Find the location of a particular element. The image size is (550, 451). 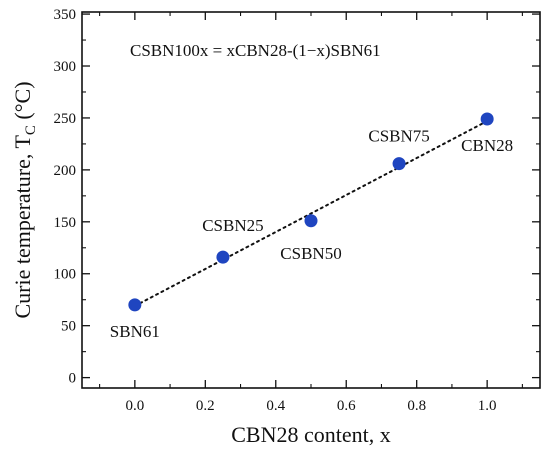

x-tick-label: 0.4 is located at coordinates (275, 406).